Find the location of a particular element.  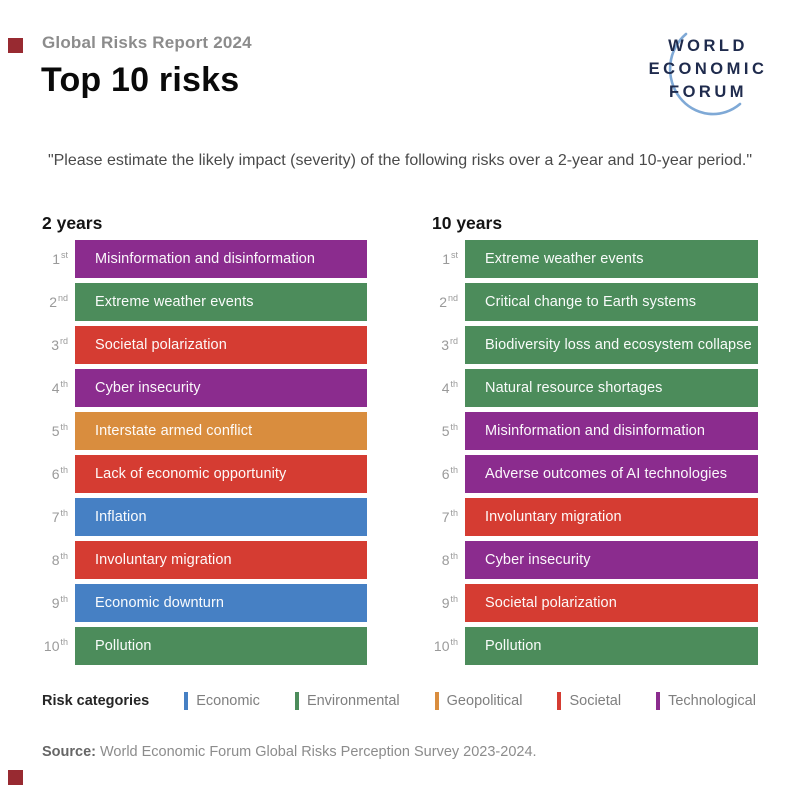

legend-label: Geopolitical is located at coordinates (484, 701).